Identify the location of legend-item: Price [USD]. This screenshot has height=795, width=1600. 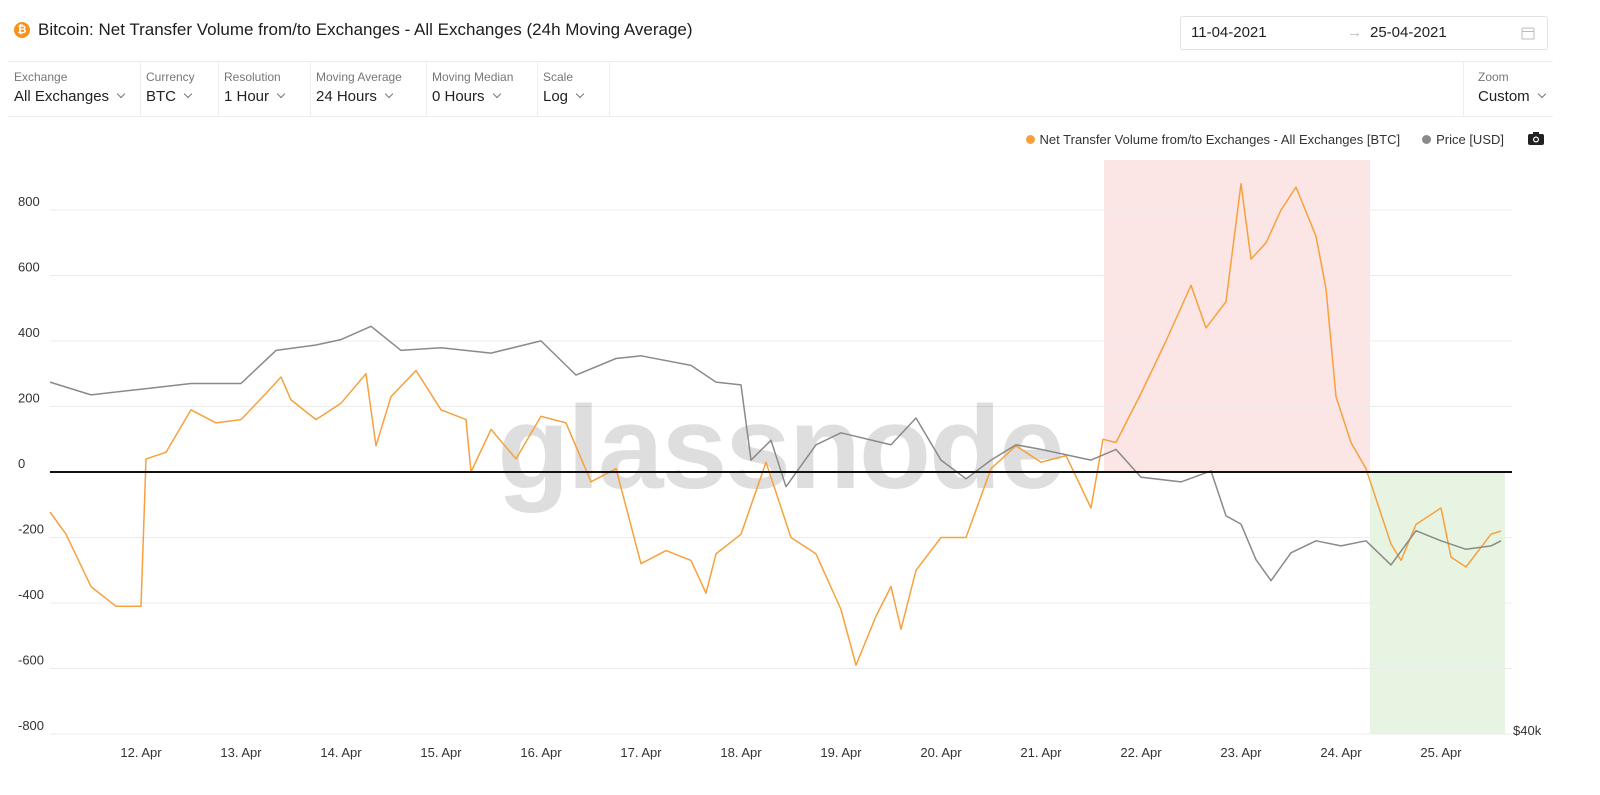
(1463, 139).